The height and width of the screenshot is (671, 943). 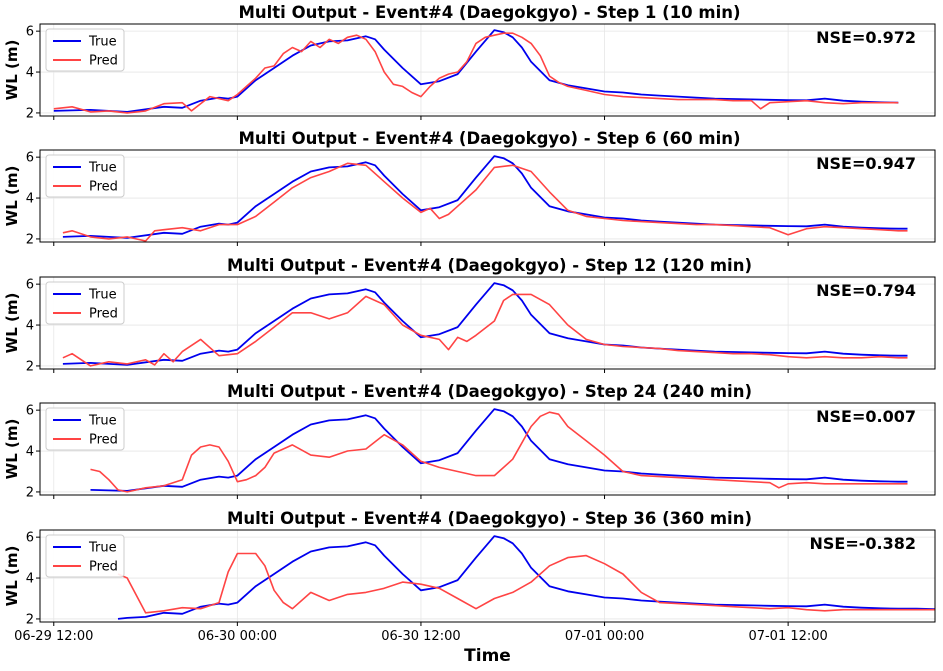 I want to click on nse-annotation: NSE=0.794, so click(x=866, y=290).